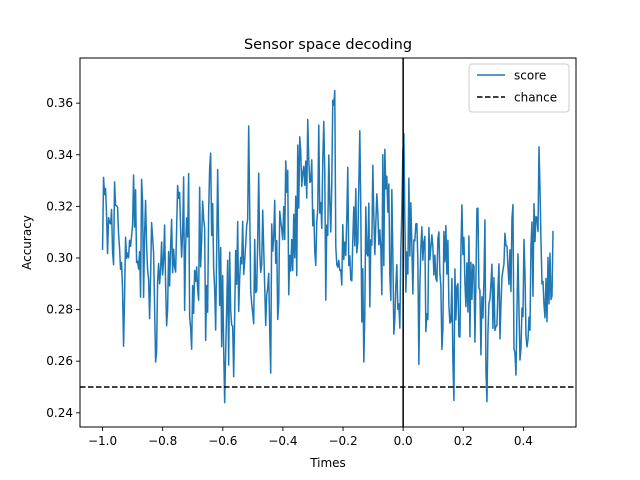 The width and height of the screenshot is (640, 480). I want to click on x-tick-label: −0.6, so click(222, 441).